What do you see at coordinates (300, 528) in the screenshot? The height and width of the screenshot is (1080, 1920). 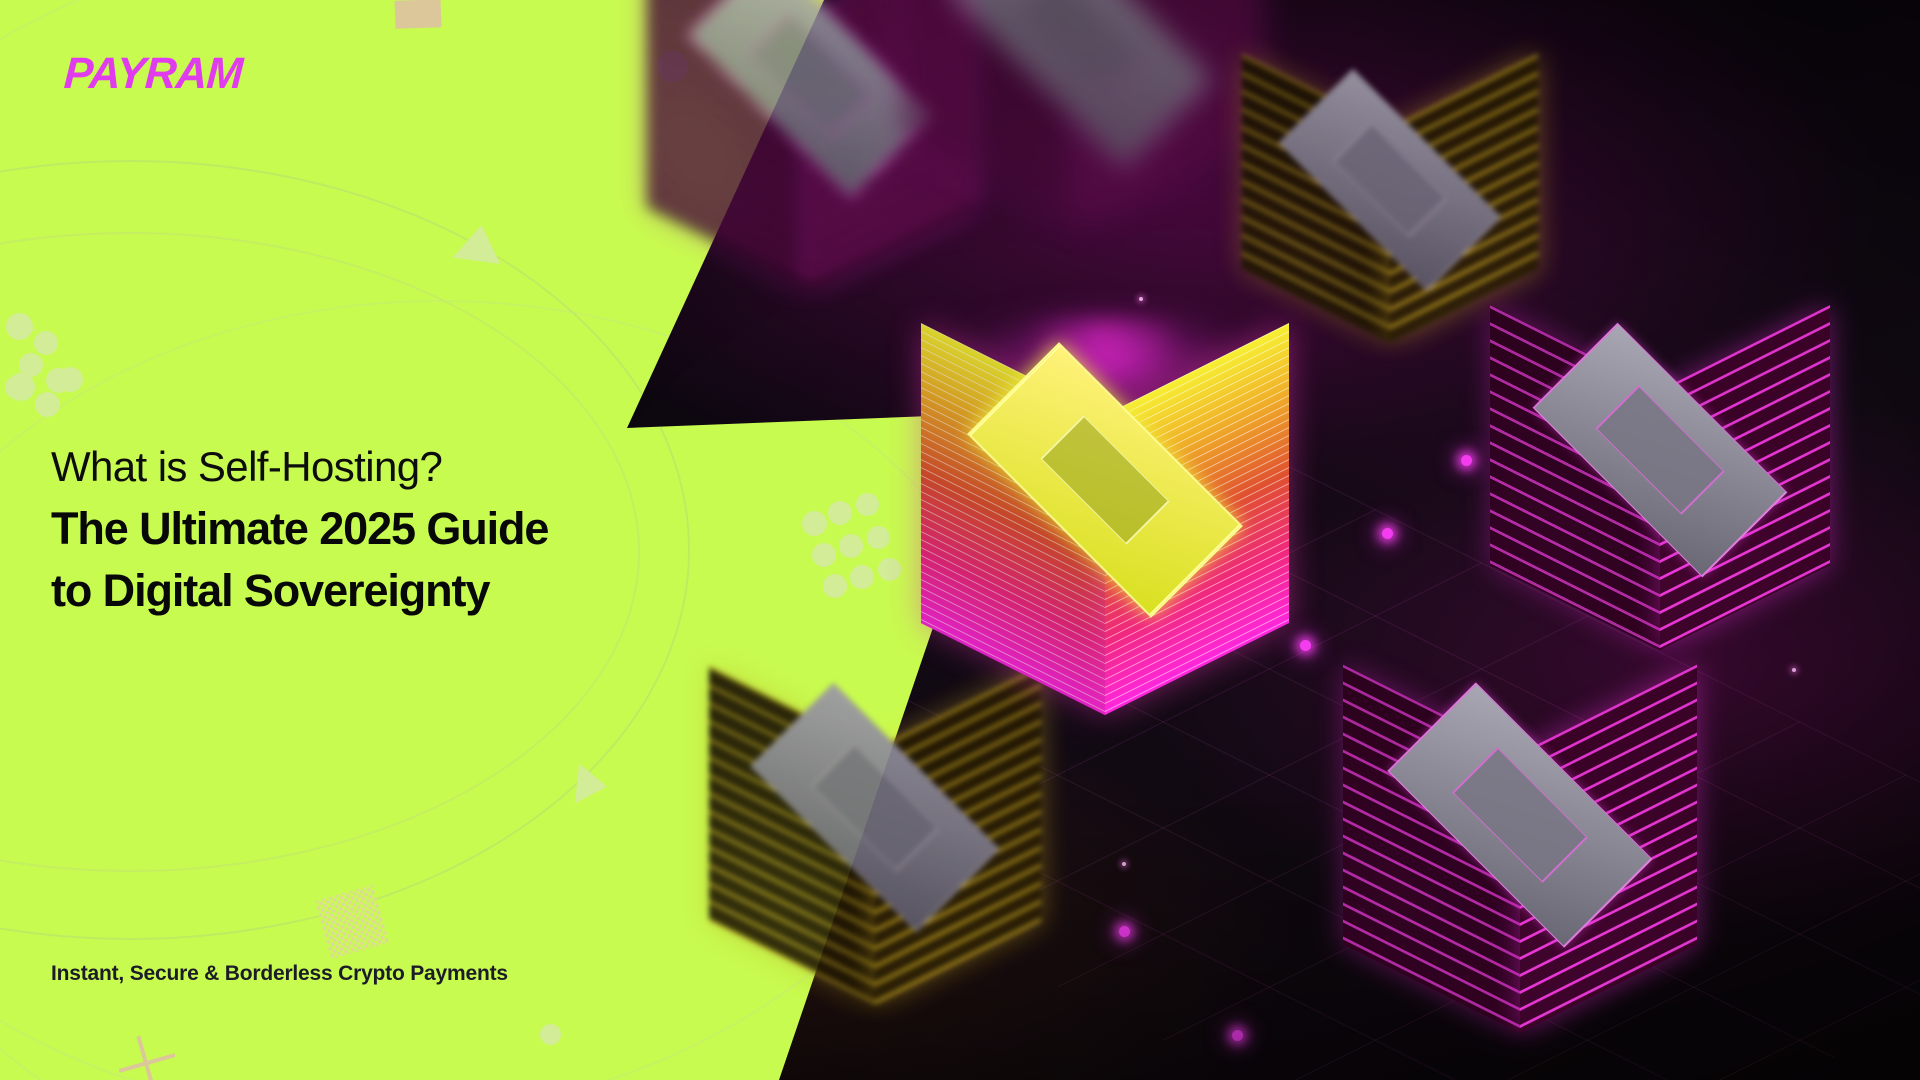 I see `page-title-line-1: The Ultimate 2025 Guide` at bounding box center [300, 528].